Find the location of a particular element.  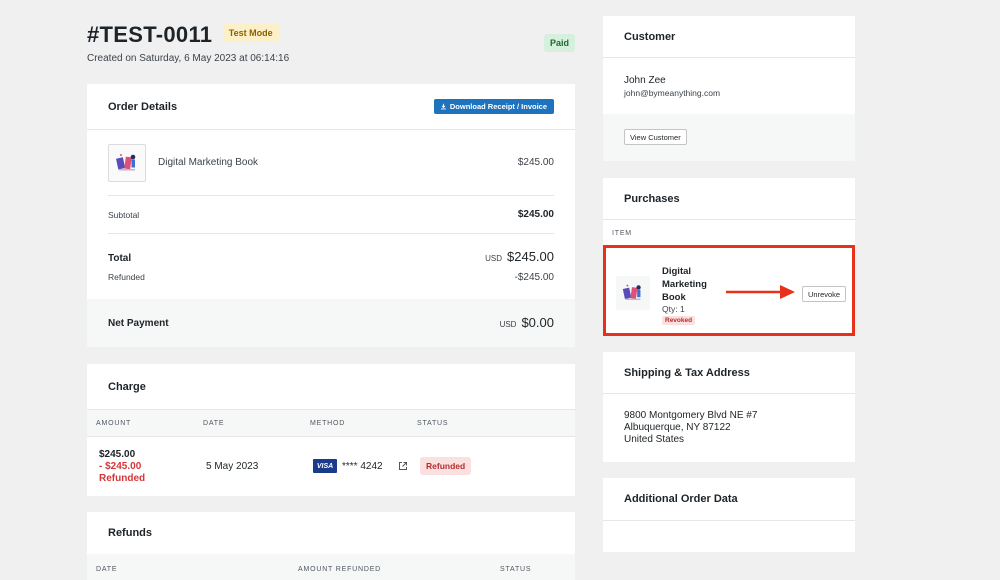

product-thumbnail is located at coordinates (127, 162).